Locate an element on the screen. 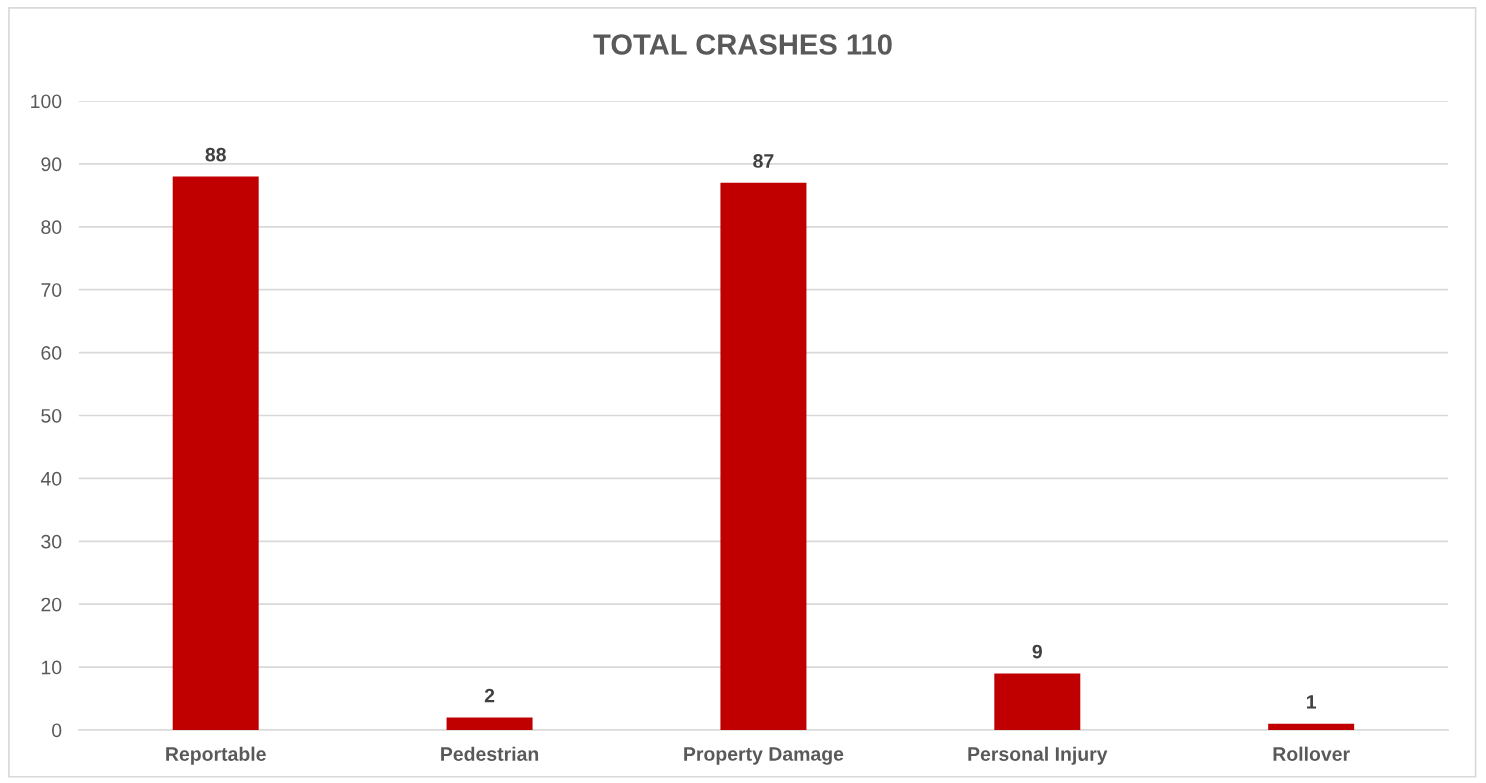 The width and height of the screenshot is (1486, 783). data-label: 9 is located at coordinates (1037, 651).